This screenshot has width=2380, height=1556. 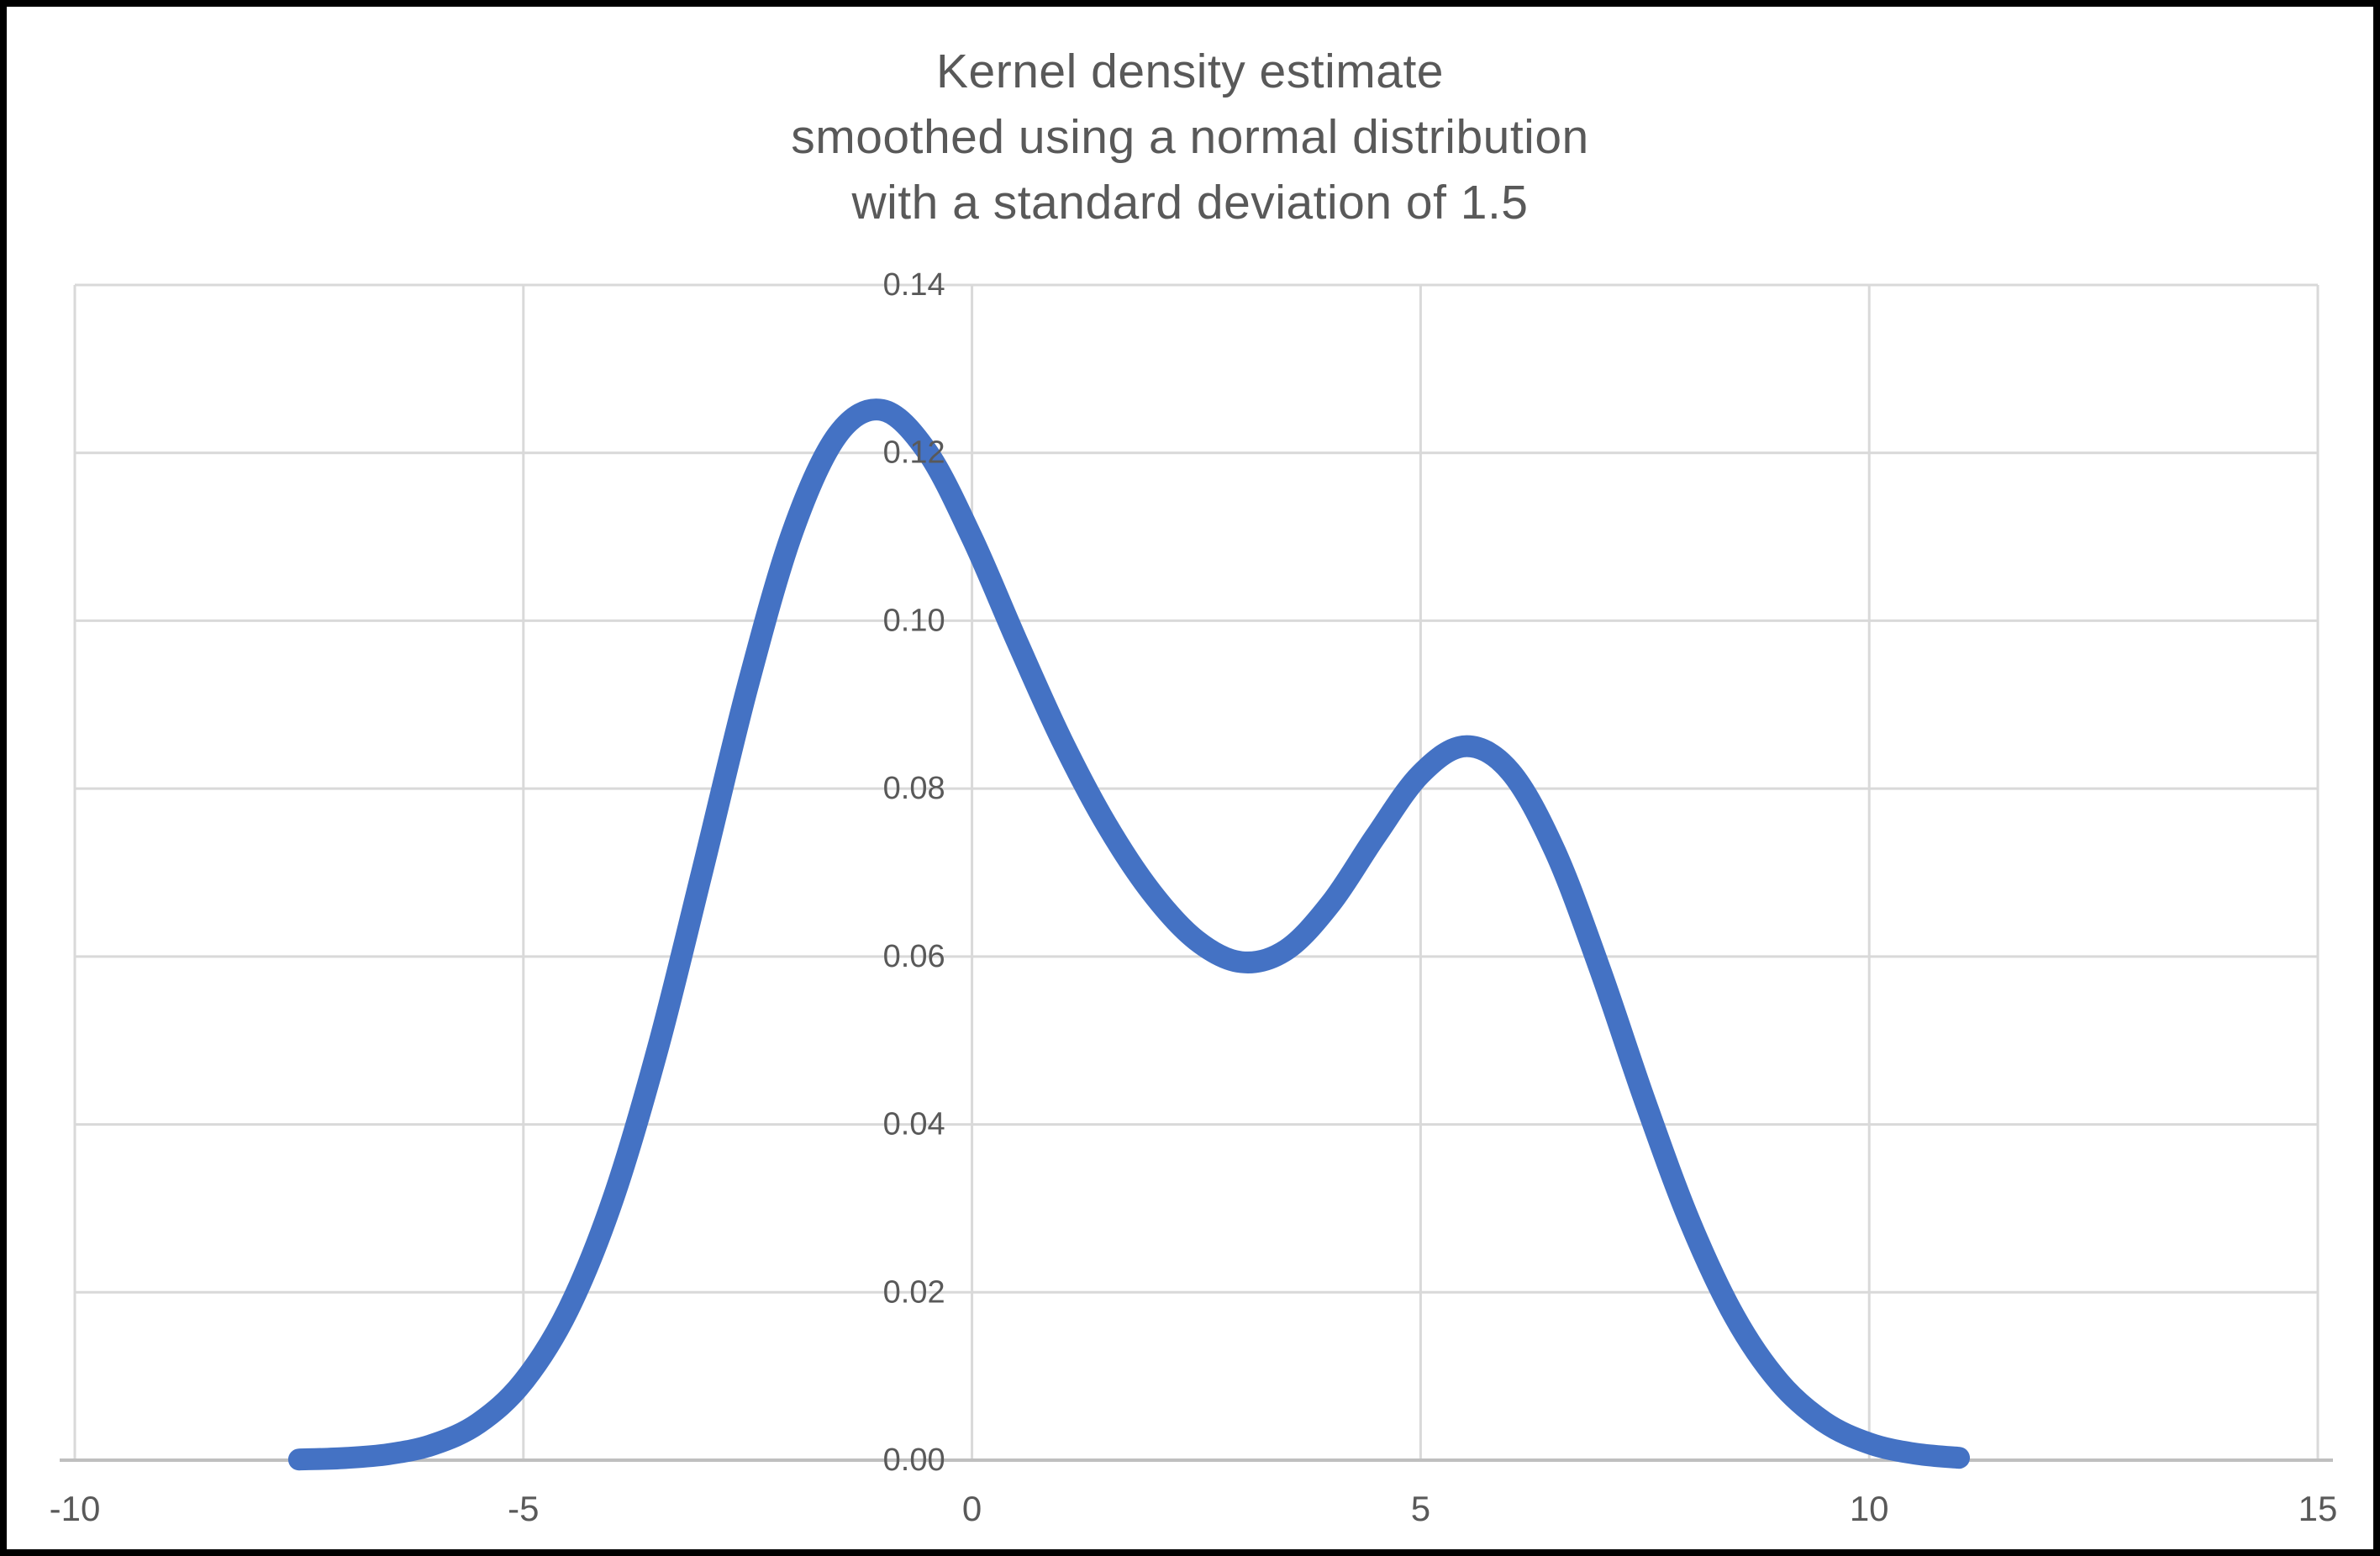 What do you see at coordinates (1421, 1508) in the screenshot?
I see `x-tick-label: 5` at bounding box center [1421, 1508].